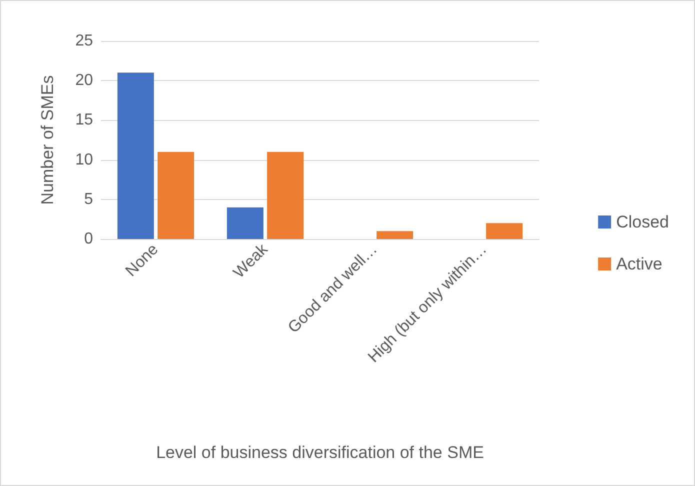 The image size is (695, 486). Describe the element at coordinates (643, 222) in the screenshot. I see `legend-label: Closed` at that location.